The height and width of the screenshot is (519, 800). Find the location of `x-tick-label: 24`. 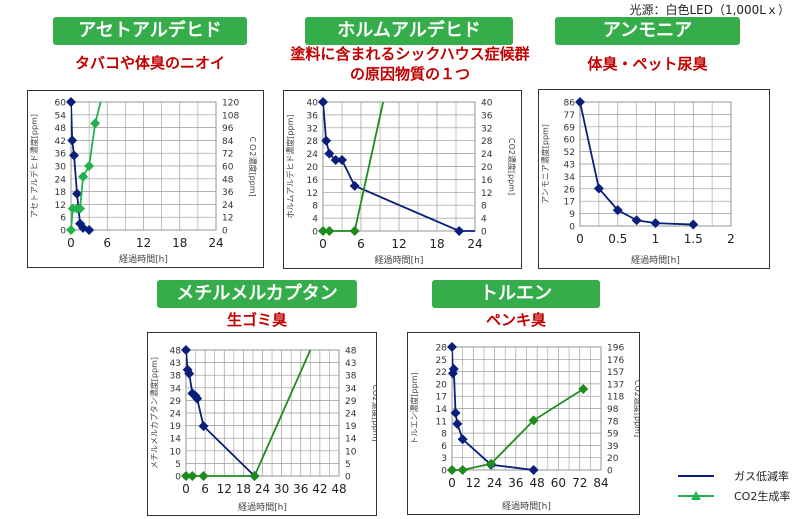

x-tick-label: 24 is located at coordinates (262, 489).